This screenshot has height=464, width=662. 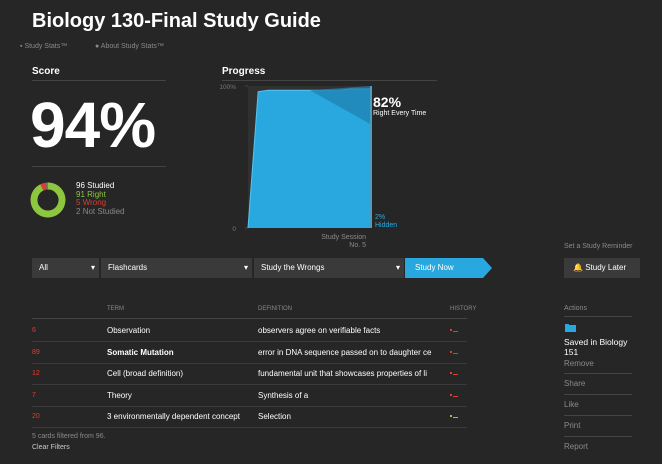 I want to click on study-now: Study Now, so click(x=444, y=268).